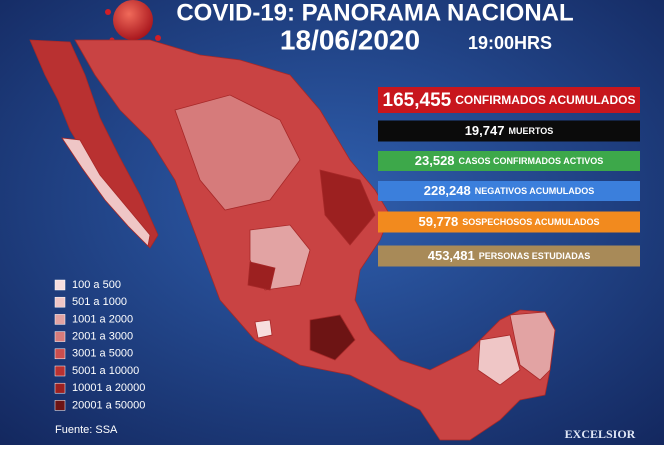  What do you see at coordinates (531, 161) in the screenshot?
I see `stat-label: CASOS CONFIRMADOS ACTIVOS` at bounding box center [531, 161].